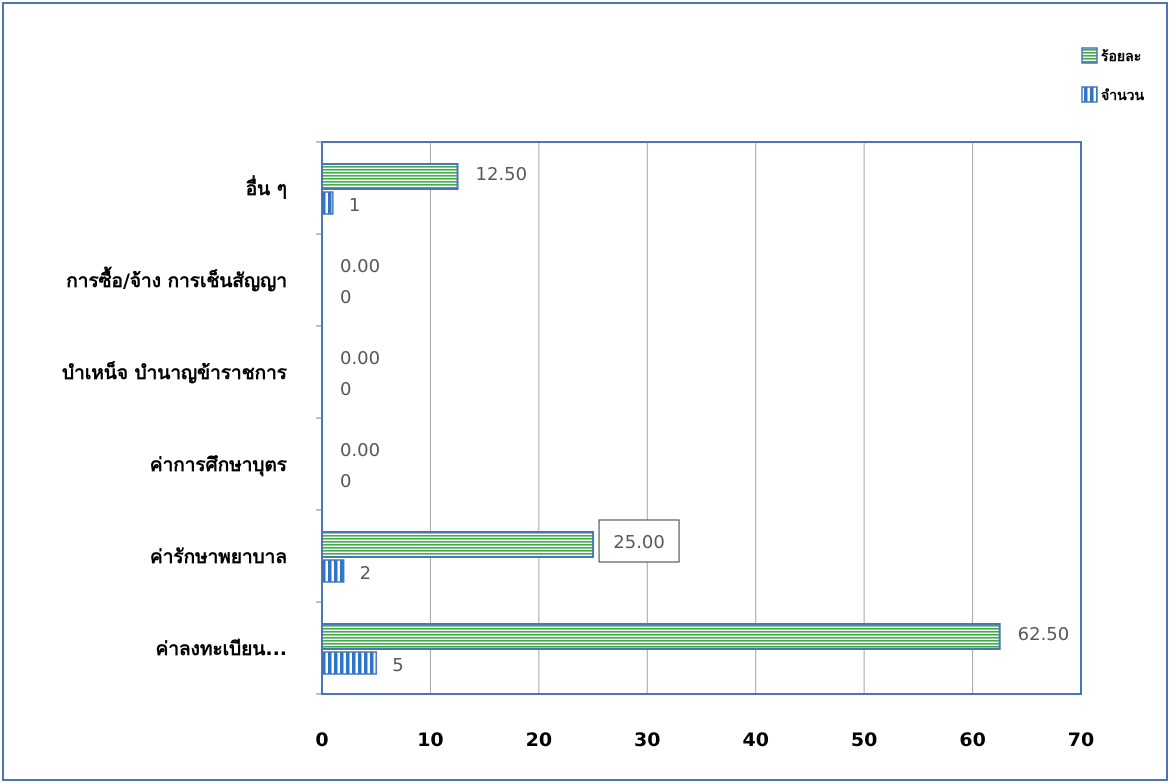  Describe the element at coordinates (321, 740) in the screenshot. I see `x-tick-label: 0` at that location.